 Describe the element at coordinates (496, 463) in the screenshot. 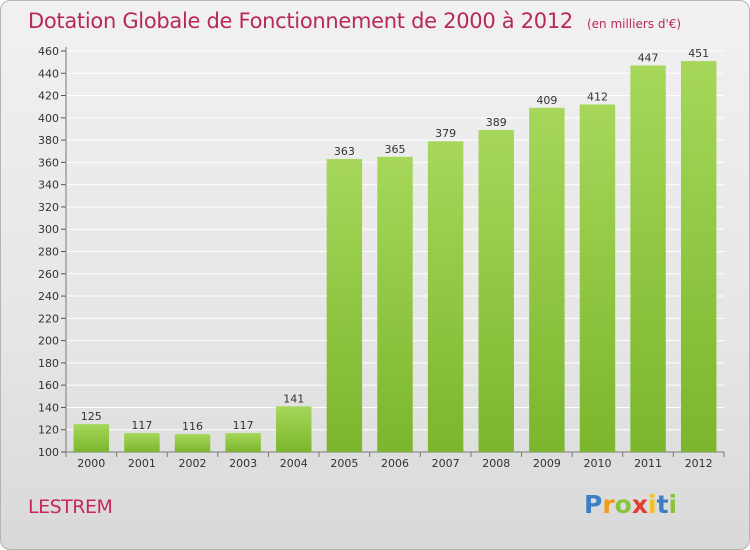

I see `x-tick-label: 2008` at that location.